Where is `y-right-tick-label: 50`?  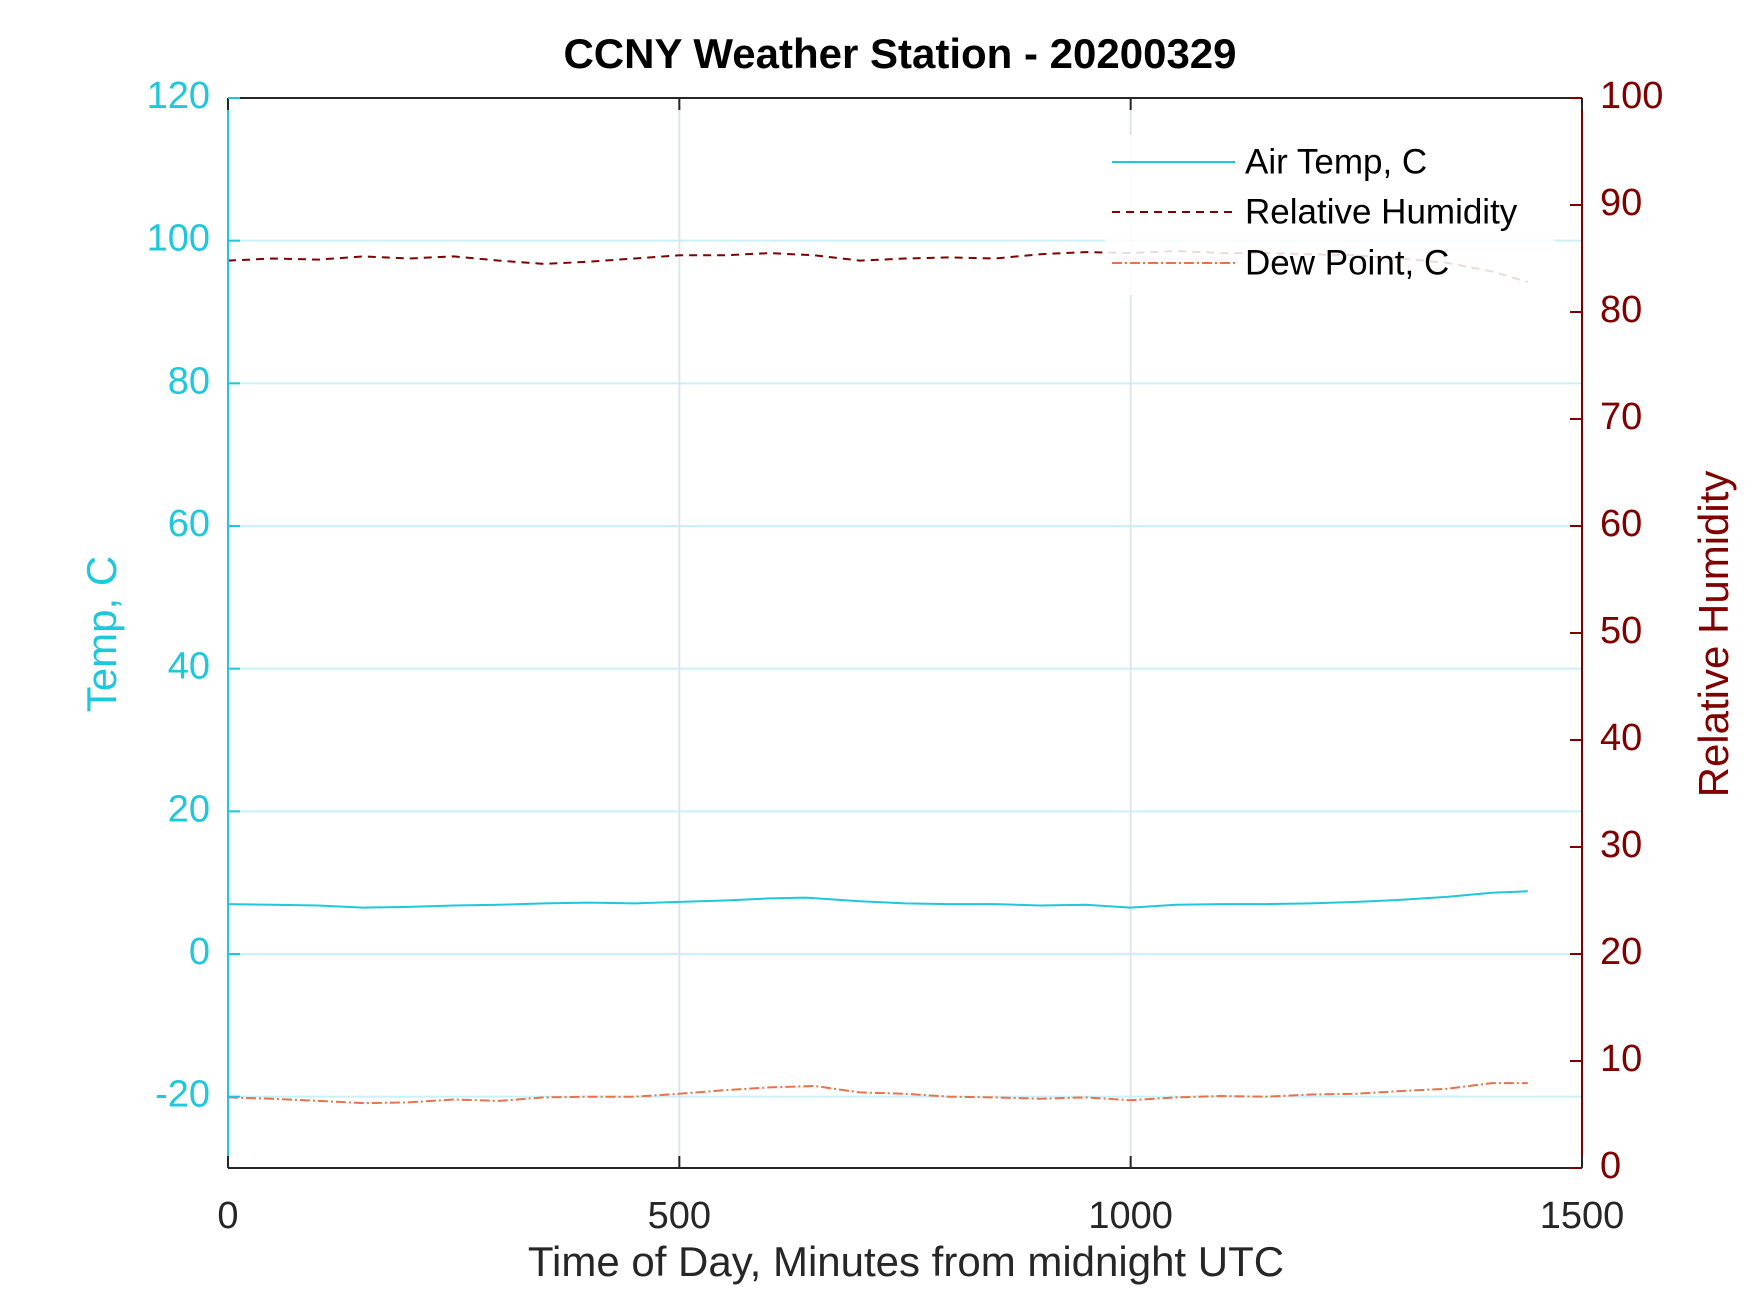
y-right-tick-label: 50 is located at coordinates (1621, 631).